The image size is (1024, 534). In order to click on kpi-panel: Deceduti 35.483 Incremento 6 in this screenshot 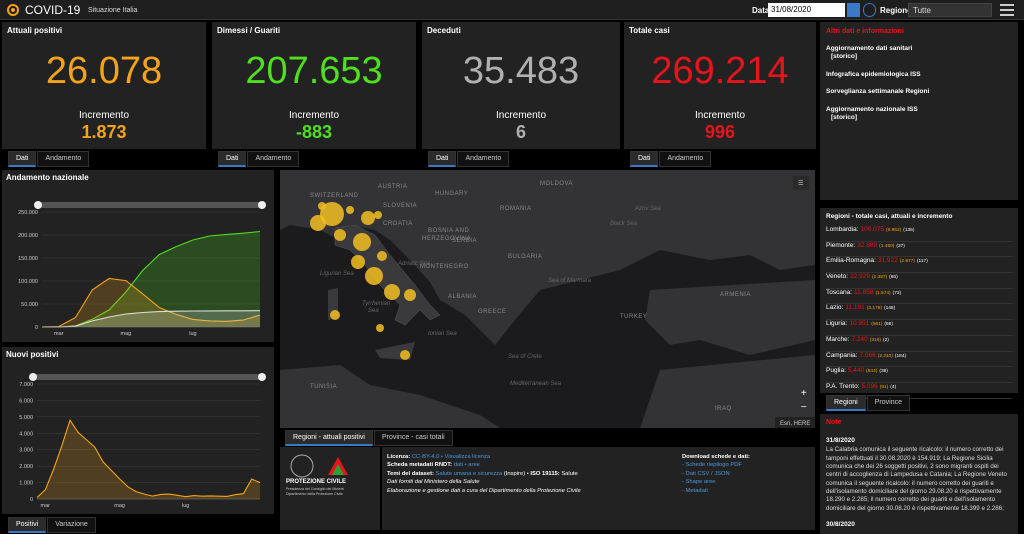, I will do `click(521, 85)`.